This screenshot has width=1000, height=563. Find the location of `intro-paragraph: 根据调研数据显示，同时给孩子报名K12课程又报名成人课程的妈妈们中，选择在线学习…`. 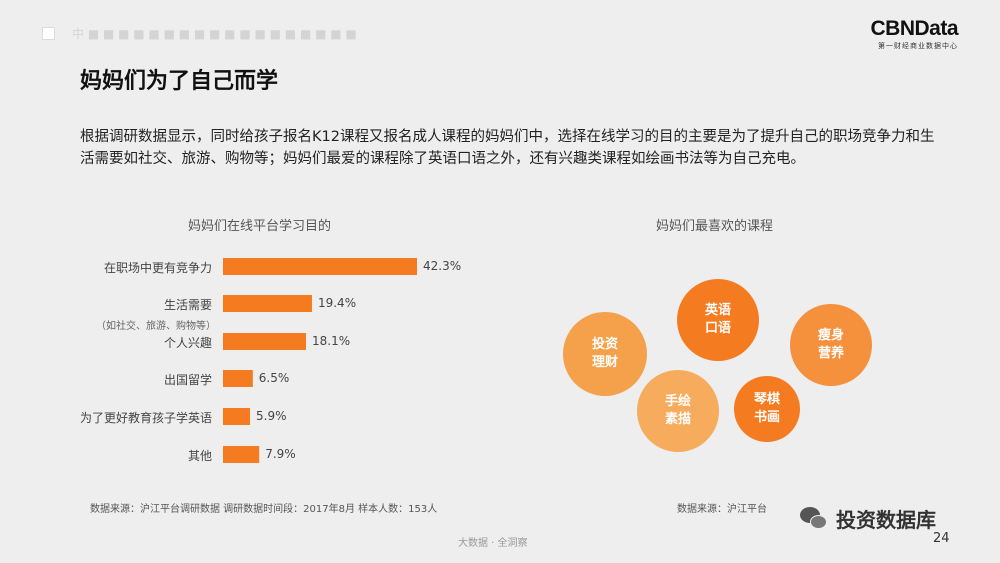

intro-paragraph: 根据调研数据显示，同时给孩子报名K12课程又报名成人课程的妈妈们中，选择在线学习… is located at coordinates (507, 148).